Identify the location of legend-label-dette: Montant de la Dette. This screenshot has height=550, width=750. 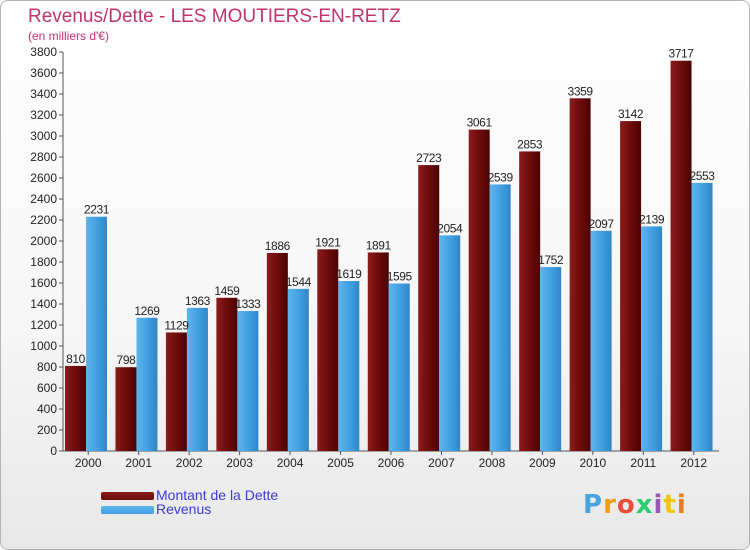
(217, 495).